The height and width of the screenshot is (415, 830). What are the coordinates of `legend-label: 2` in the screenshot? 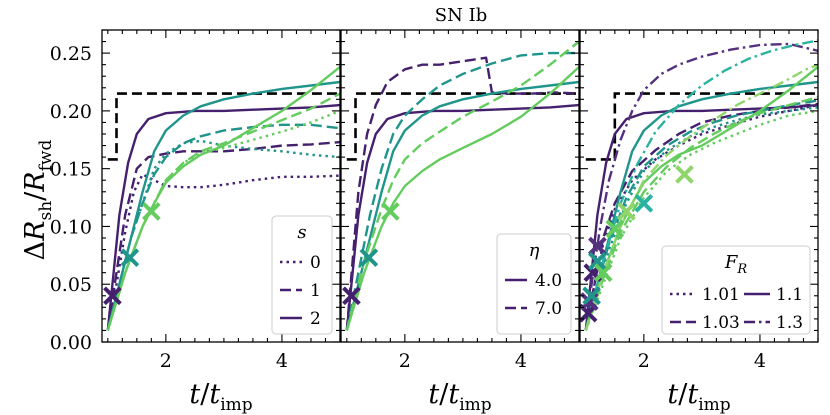 It's located at (315, 319).